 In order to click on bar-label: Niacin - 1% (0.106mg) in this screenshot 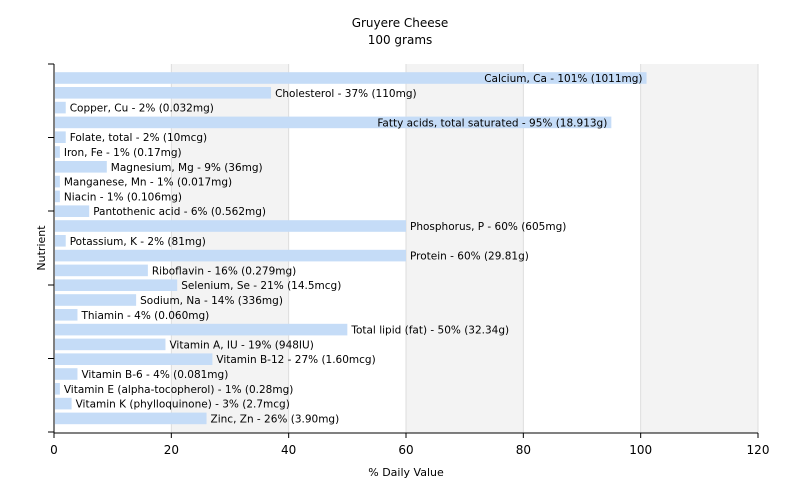, I will do `click(123, 197)`.